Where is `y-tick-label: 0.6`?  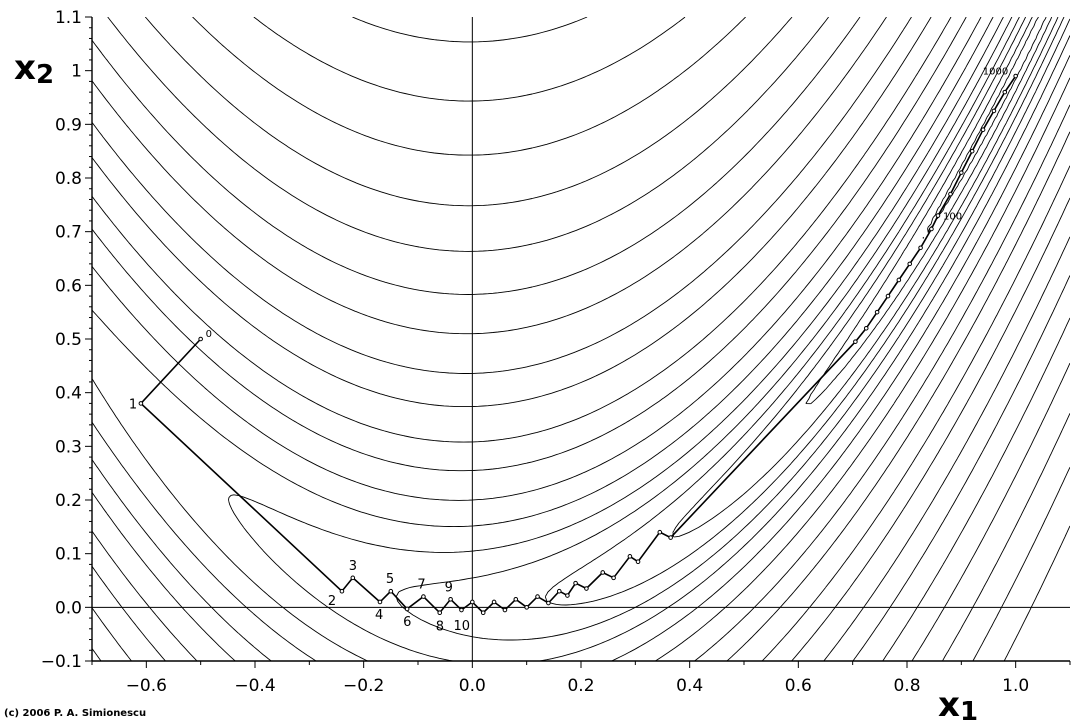
y-tick-label: 0.6 is located at coordinates (68, 286).